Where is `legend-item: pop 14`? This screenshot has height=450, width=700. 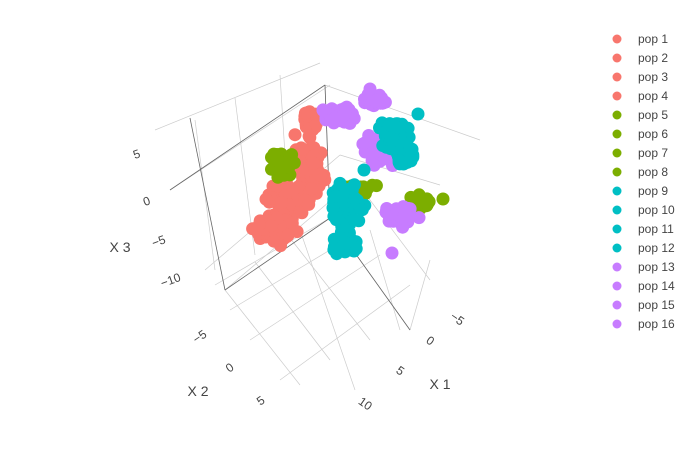
legend-item: pop 14 is located at coordinates (644, 286).